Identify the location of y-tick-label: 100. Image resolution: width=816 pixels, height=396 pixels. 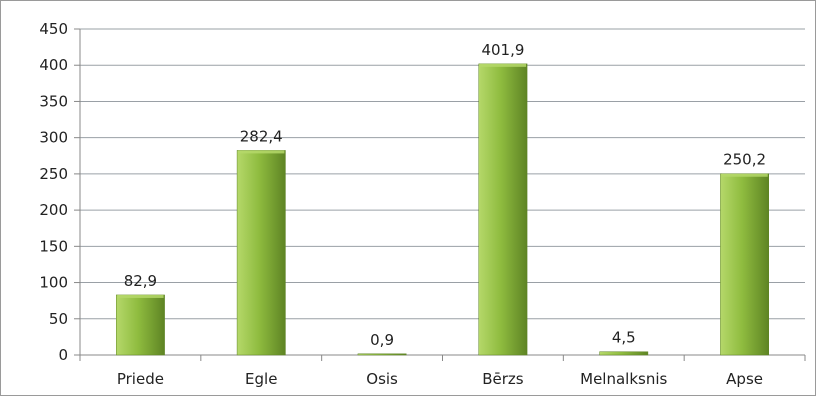
(53, 283).